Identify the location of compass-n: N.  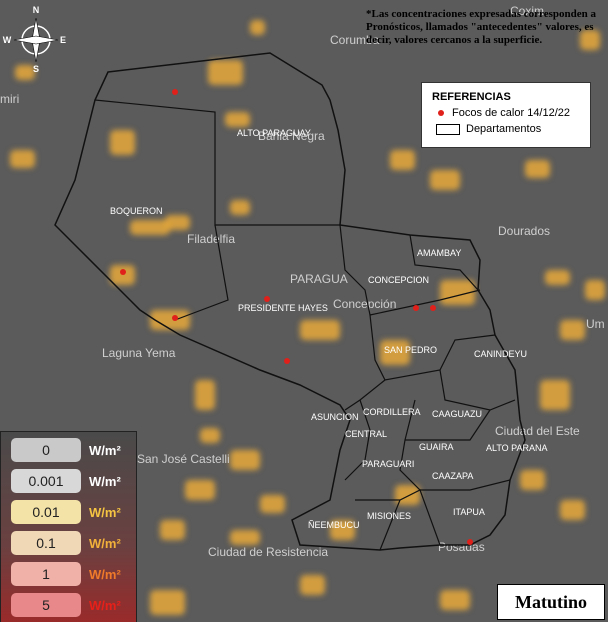
(36, 10).